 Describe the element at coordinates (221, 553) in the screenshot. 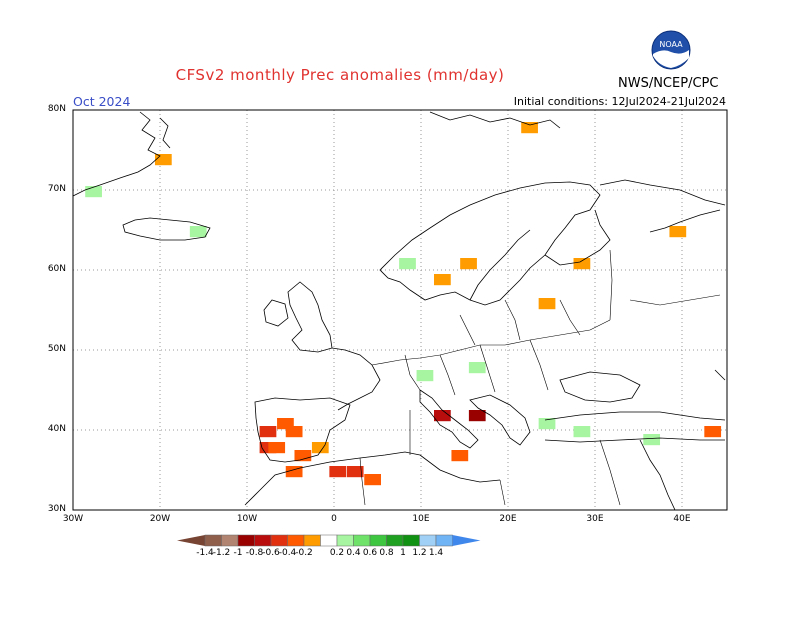

I see `colorbar-tick-label: -1.2` at that location.